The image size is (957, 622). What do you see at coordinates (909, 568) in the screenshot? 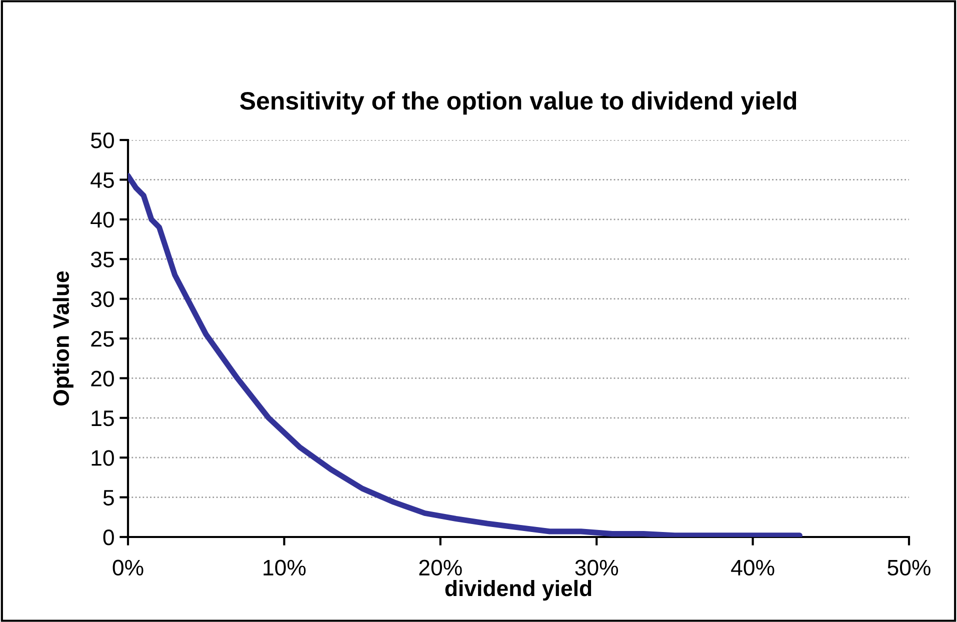
I see `x-tick-label: 50%` at bounding box center [909, 568].